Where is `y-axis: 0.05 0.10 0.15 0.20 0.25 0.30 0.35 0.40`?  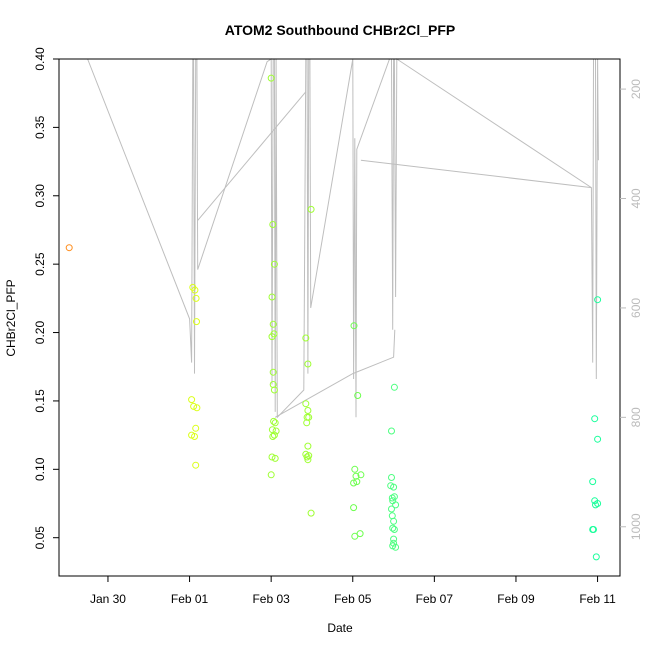
y-axis: 0.05 0.10 0.15 0.20 0.25 0.30 0.35 0.40 is located at coordinates (46, 298).